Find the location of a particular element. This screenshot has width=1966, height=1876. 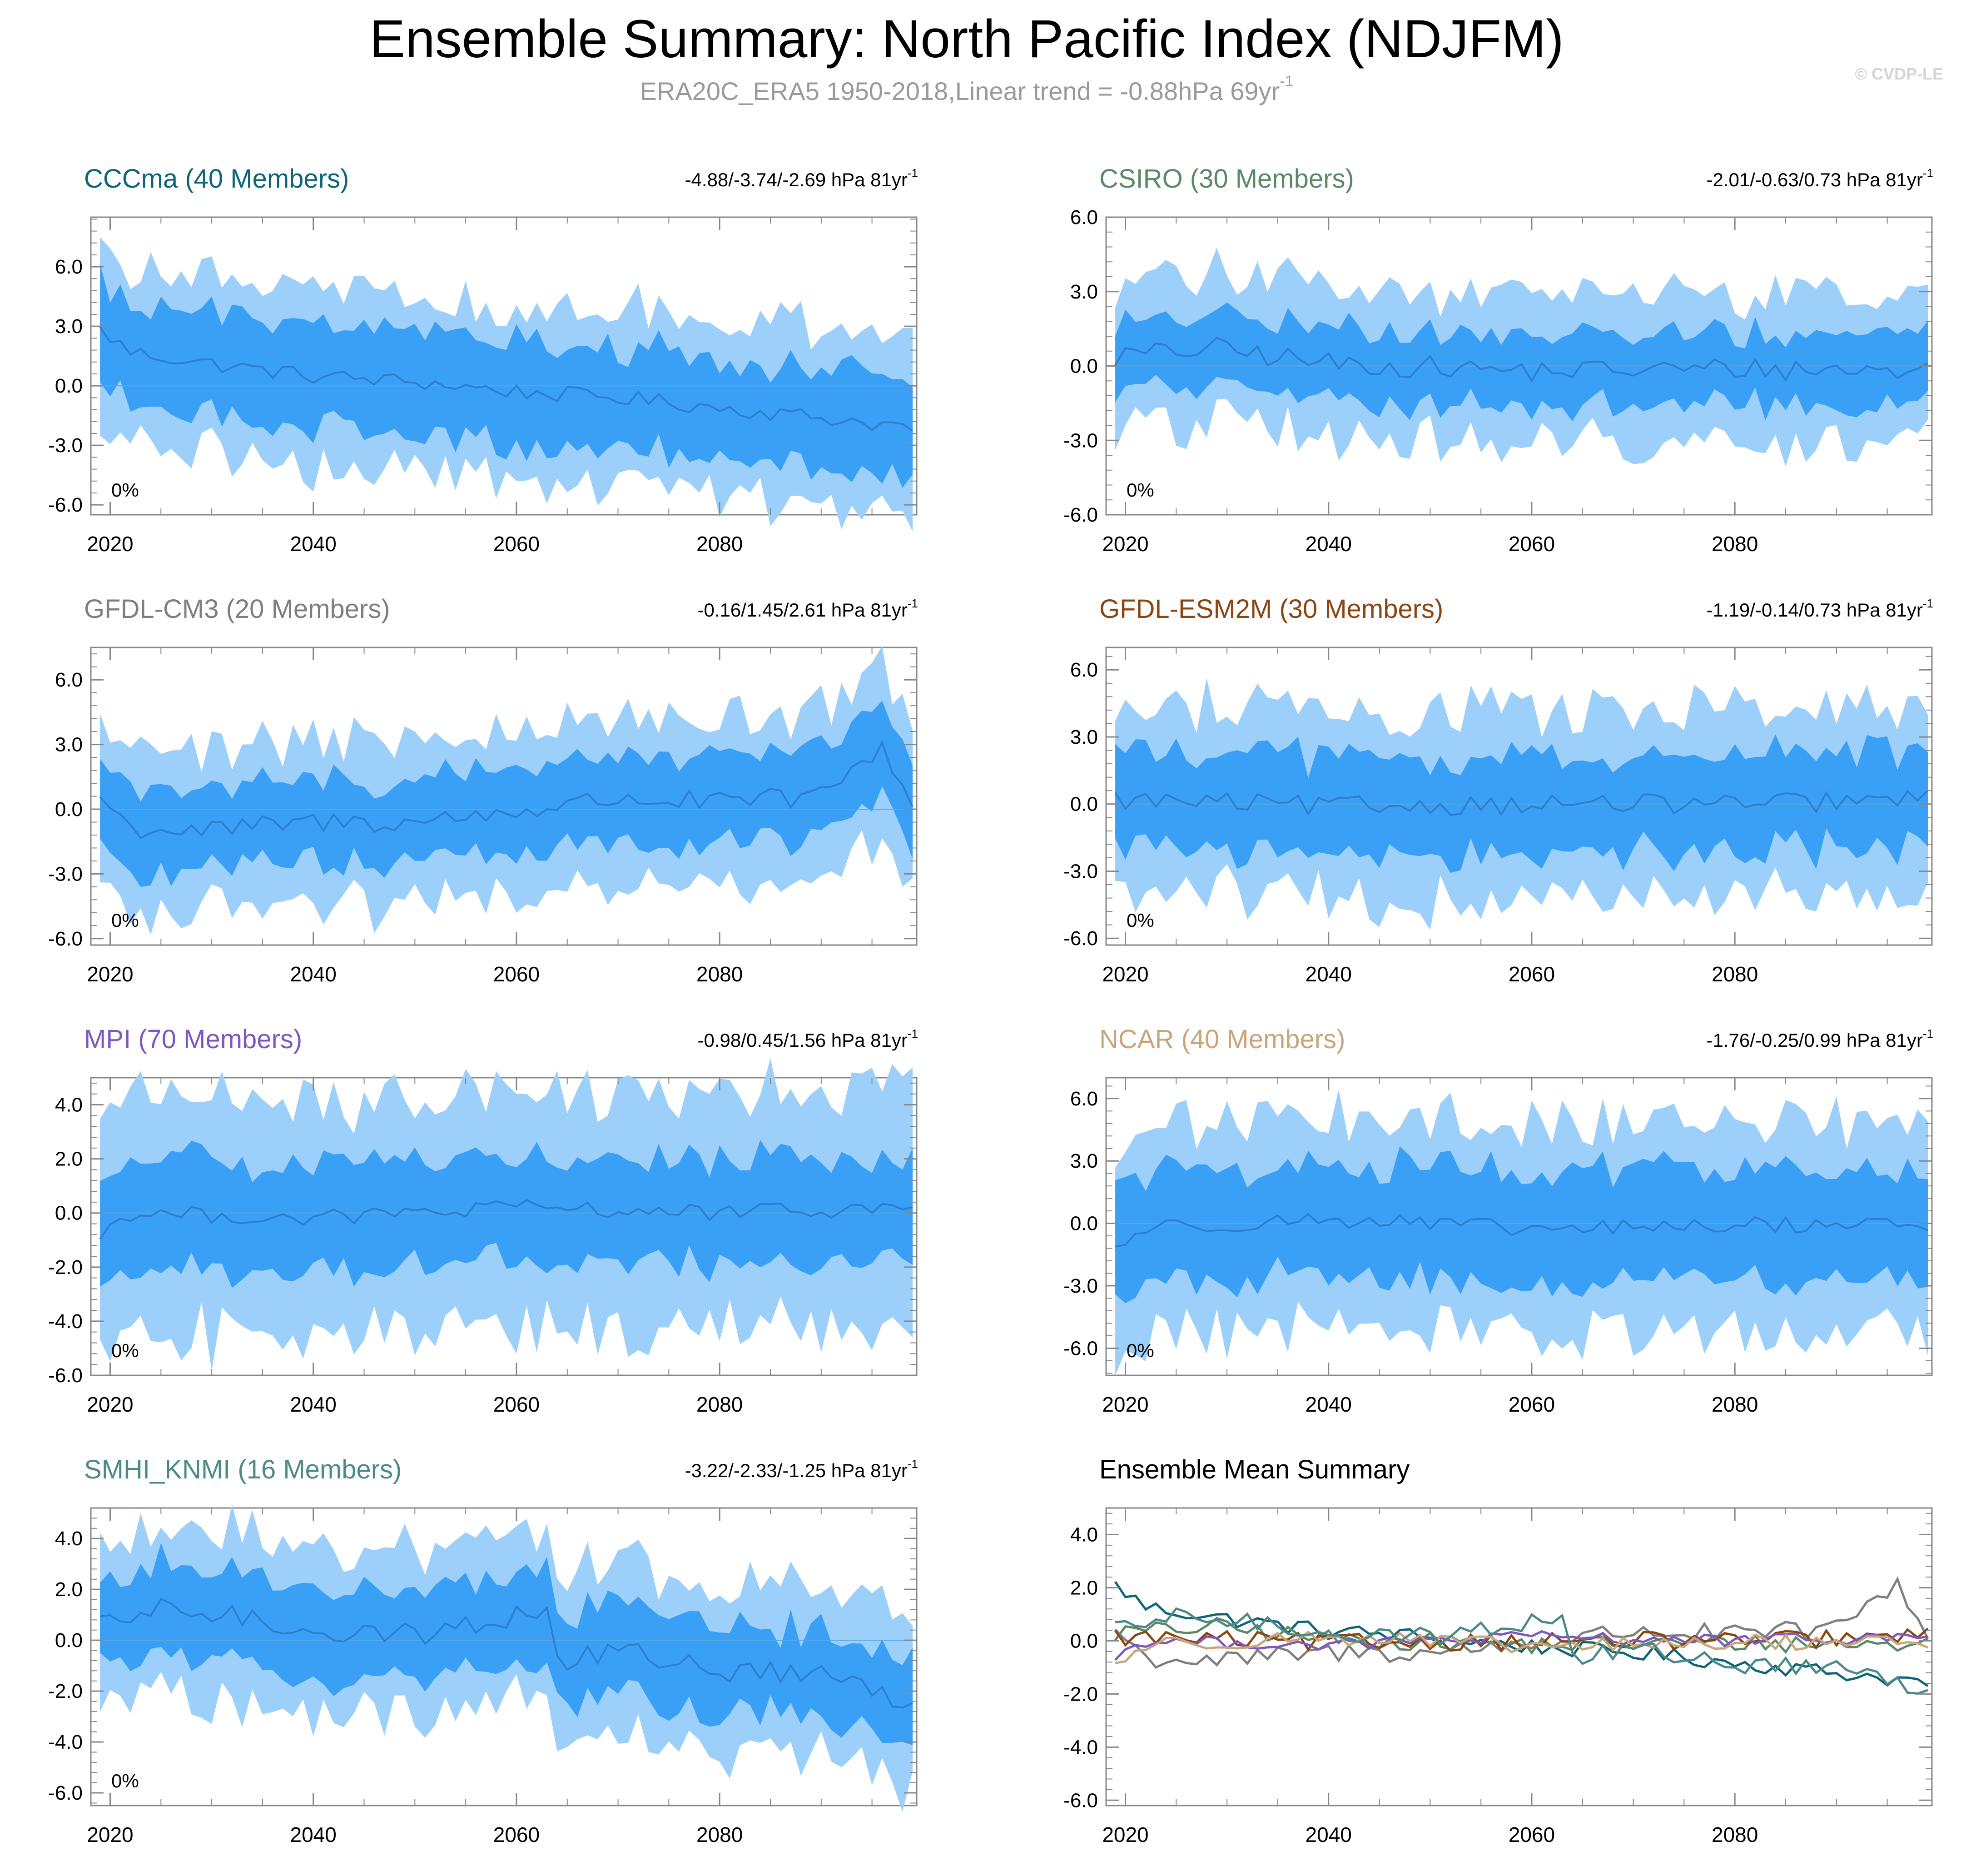

trend-value: -2.01/-0.63/0.73 hPa 81yr is located at coordinates (1815, 179).